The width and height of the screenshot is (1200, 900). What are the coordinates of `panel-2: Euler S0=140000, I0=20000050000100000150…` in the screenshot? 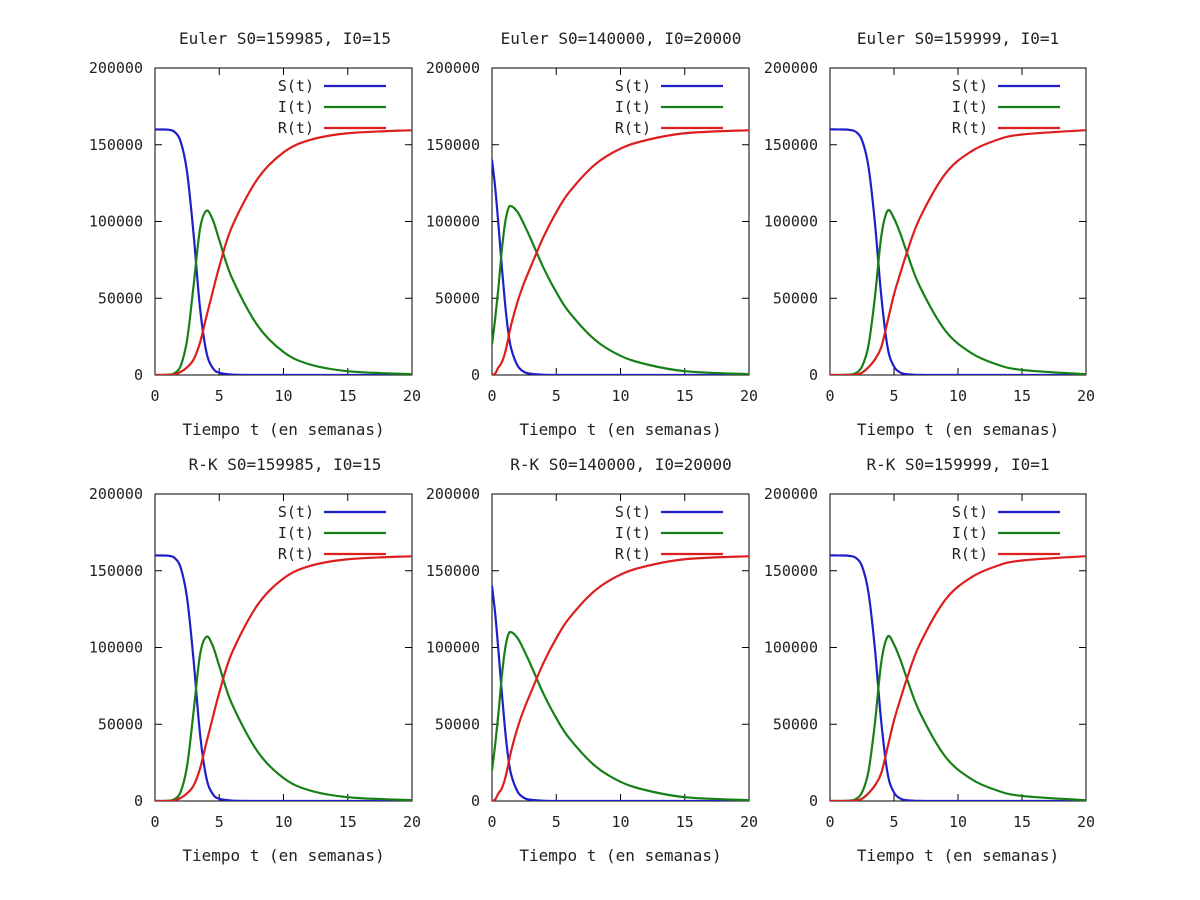 It's located at (592, 234).